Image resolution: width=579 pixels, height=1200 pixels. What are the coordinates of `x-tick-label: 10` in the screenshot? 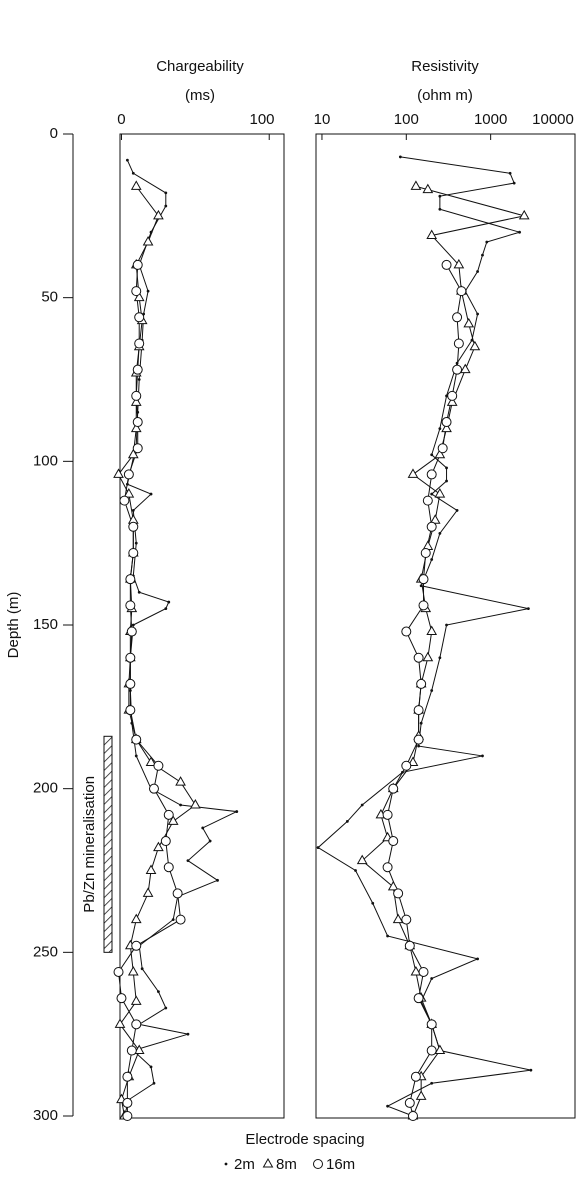 It's located at (322, 119).